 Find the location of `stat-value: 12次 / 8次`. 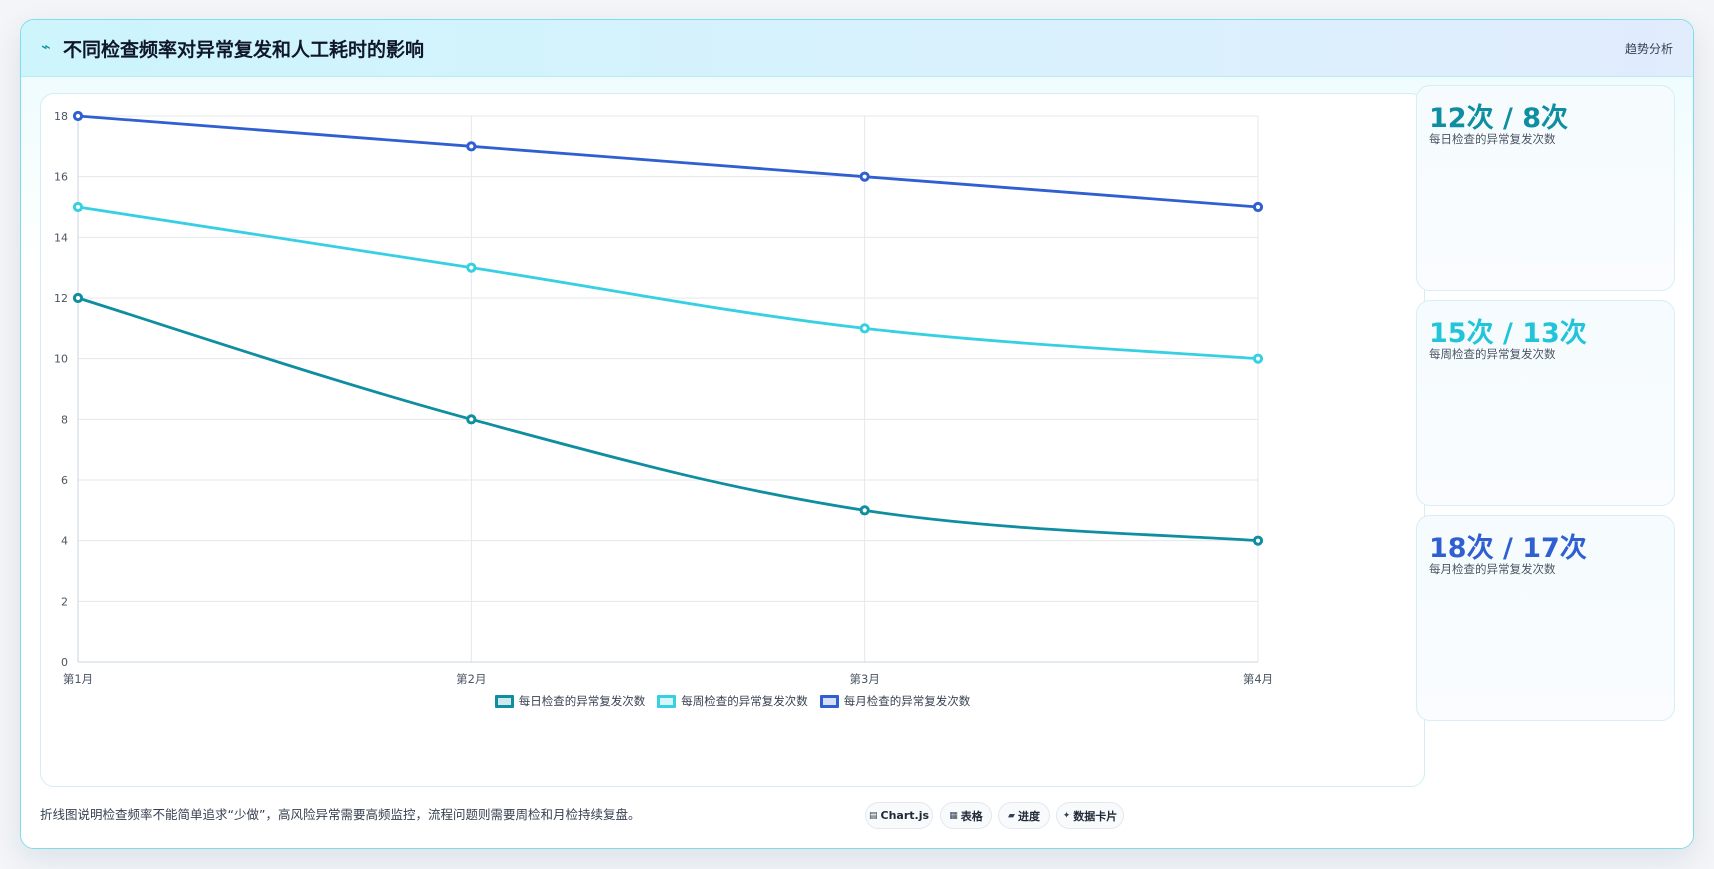

stat-value: 12次 / 8次 is located at coordinates (1499, 118).